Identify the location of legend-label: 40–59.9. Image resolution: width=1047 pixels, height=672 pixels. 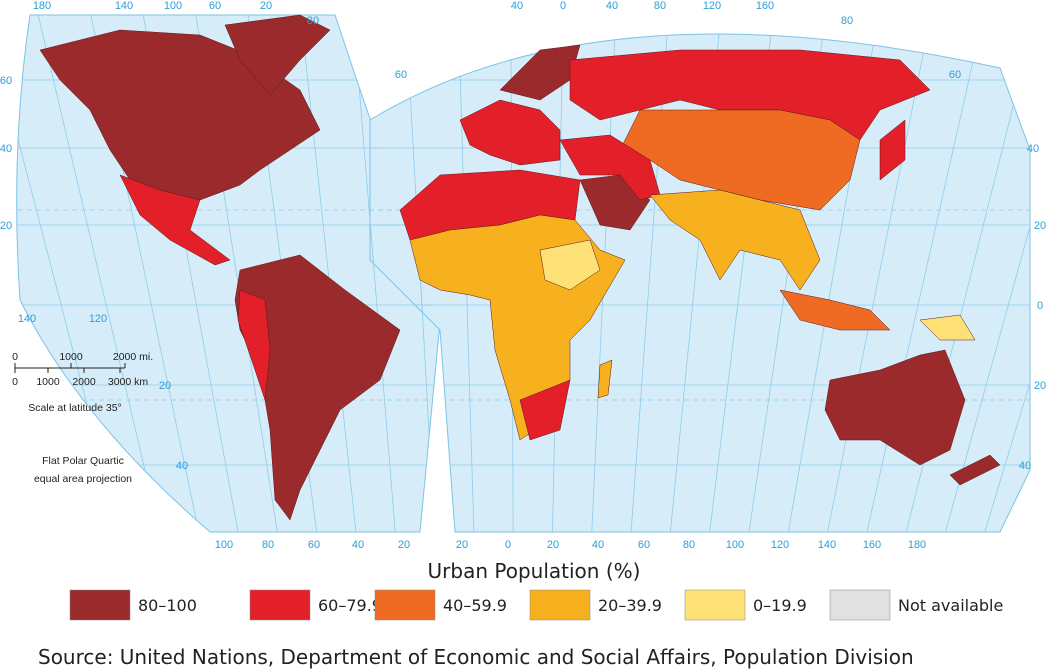
(475, 605).